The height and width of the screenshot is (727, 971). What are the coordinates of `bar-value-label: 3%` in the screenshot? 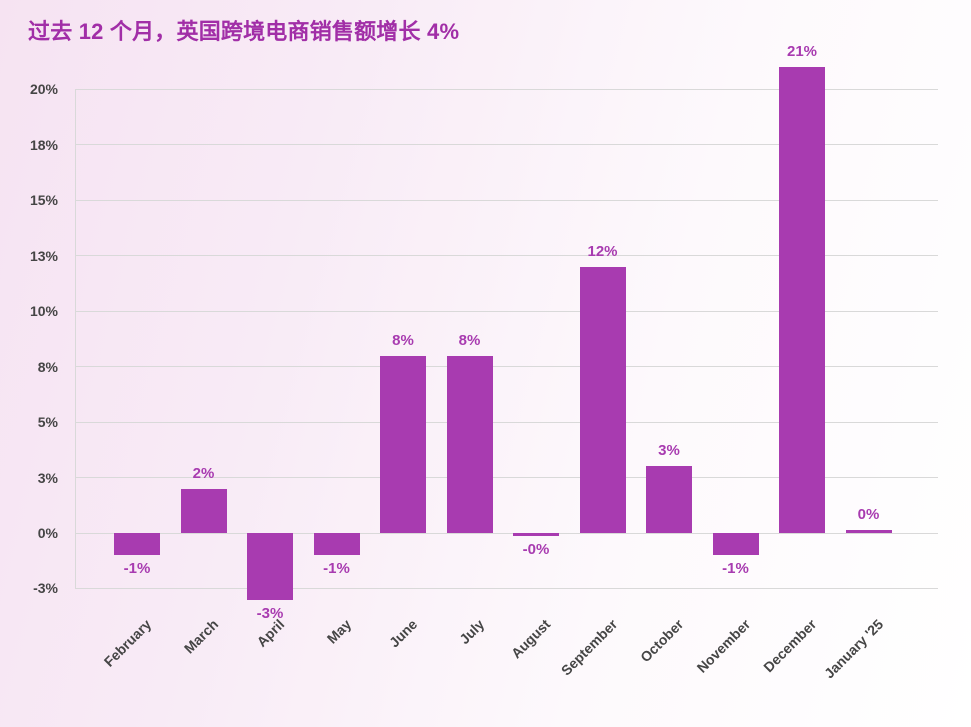 It's located at (669, 451).